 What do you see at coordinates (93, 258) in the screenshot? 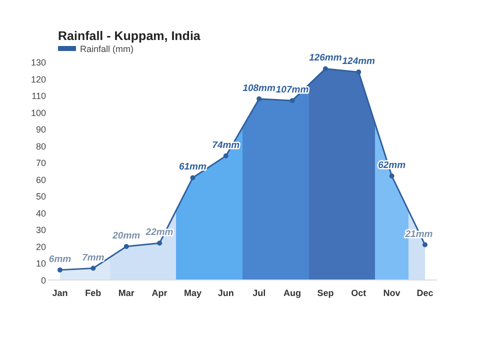
I see `data-label: 7mm` at bounding box center [93, 258].